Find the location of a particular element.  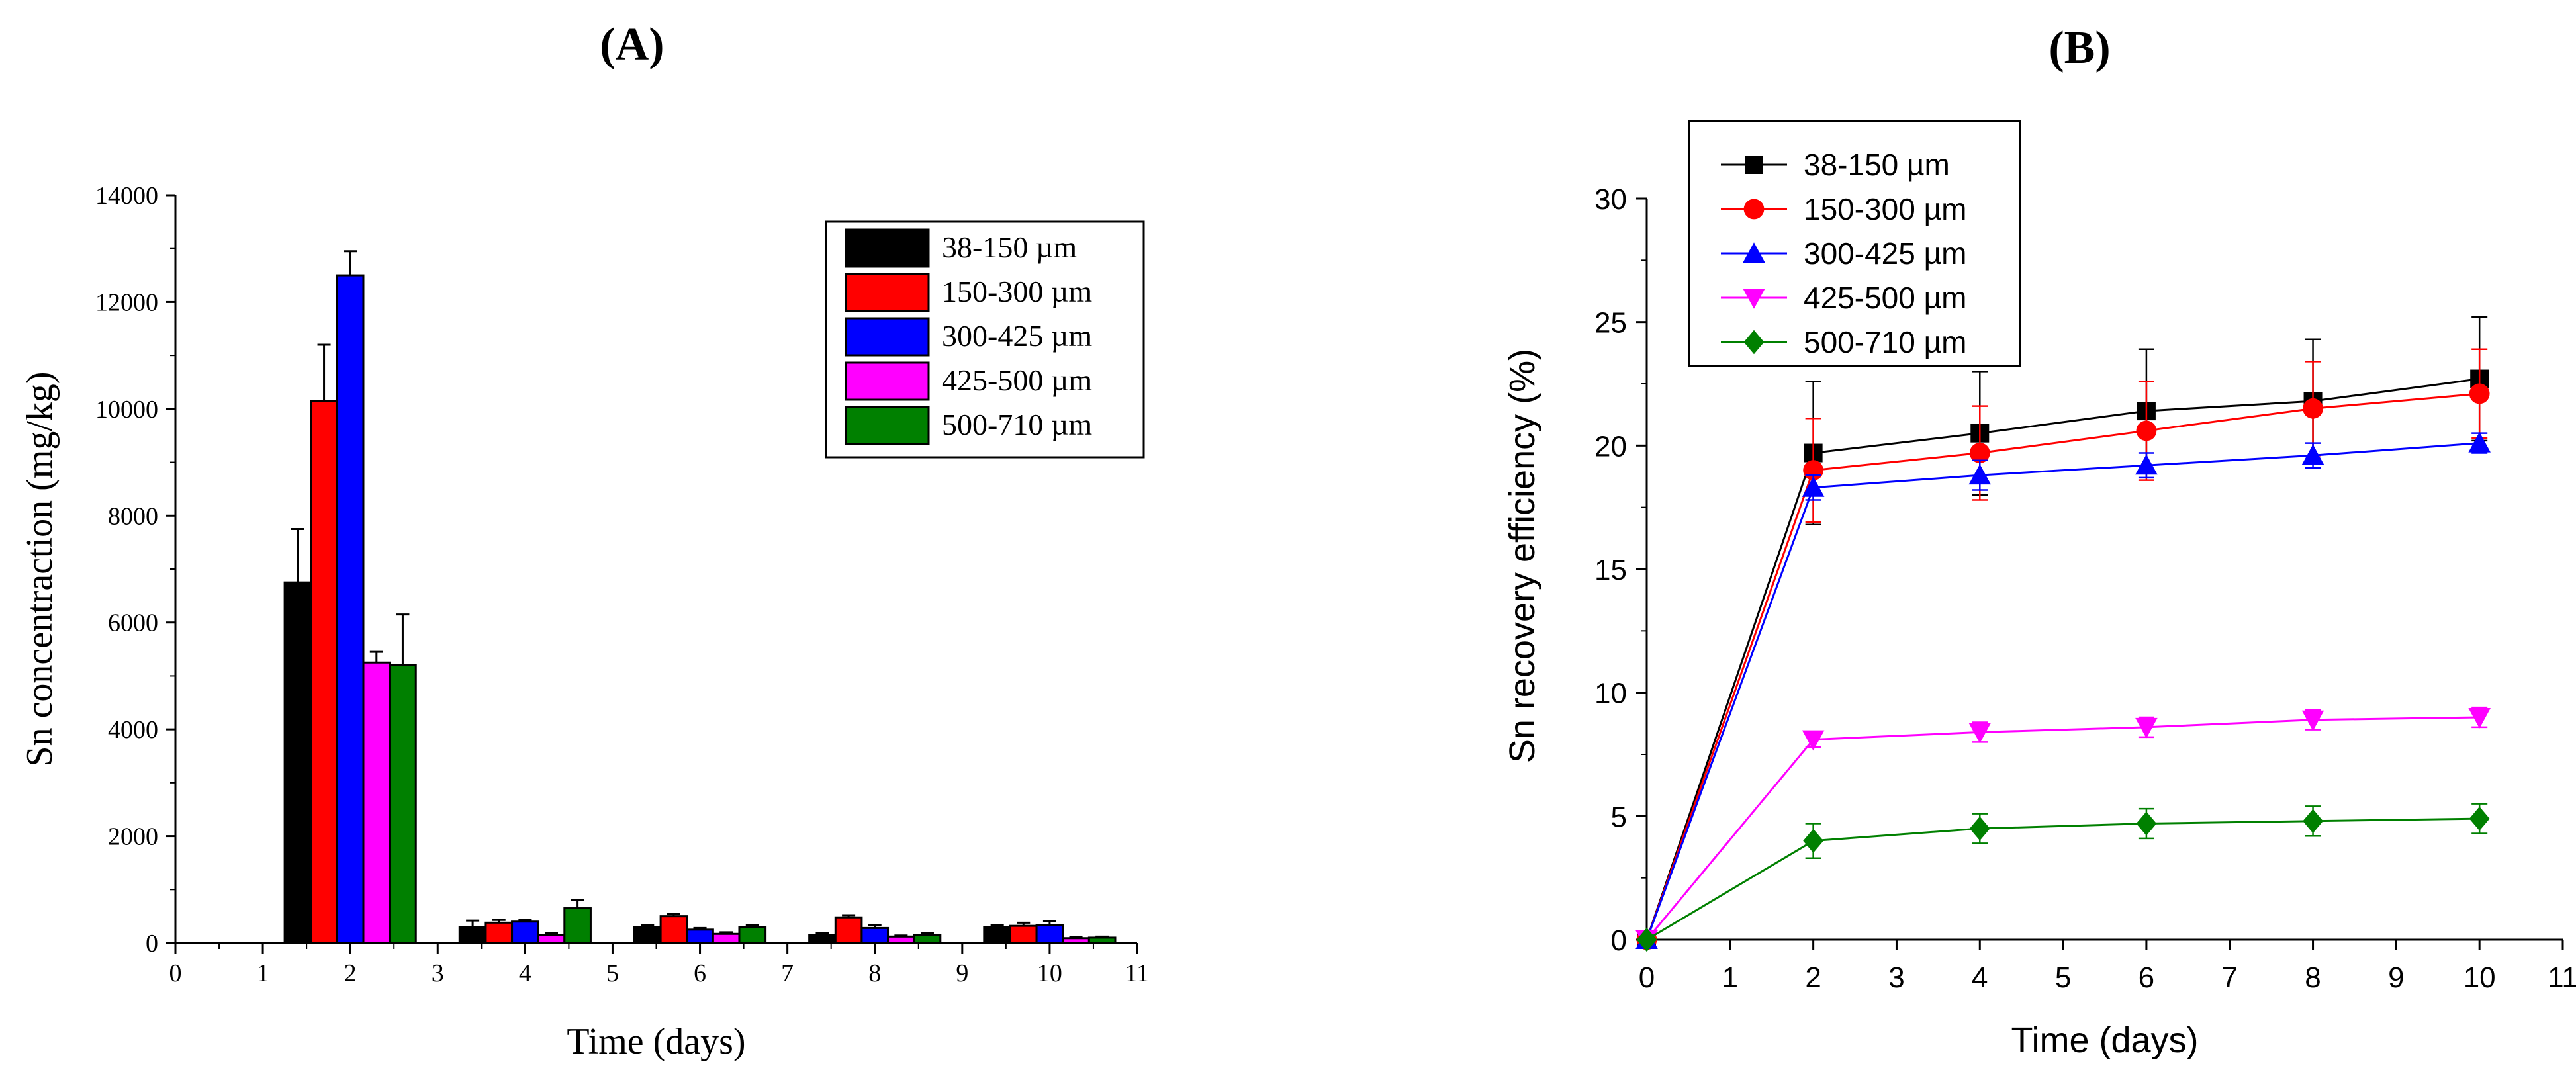

y-tick-label-a: 14000 is located at coordinates (126, 196).